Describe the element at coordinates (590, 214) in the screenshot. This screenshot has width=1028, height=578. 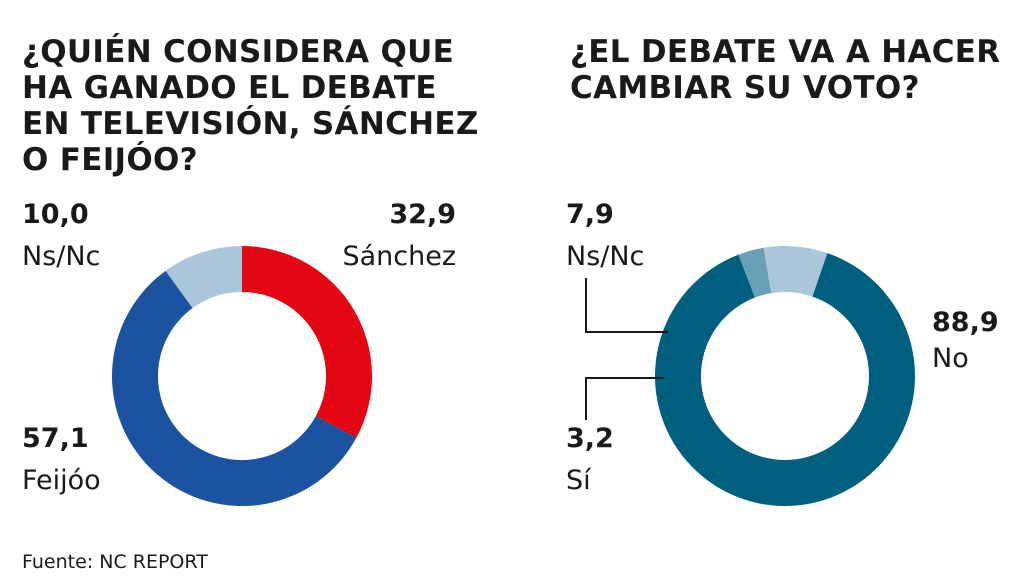
I see `value-label-ns-nc-2: 7,9` at that location.